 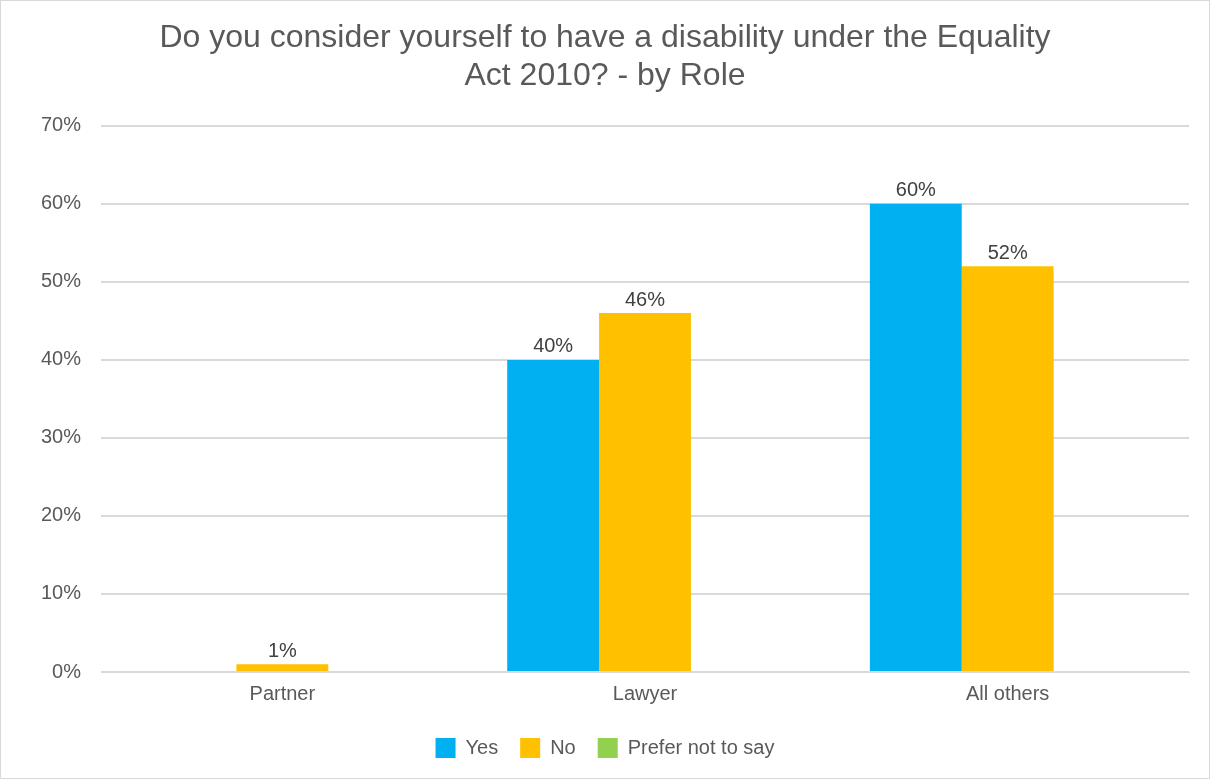 I want to click on y-tick-label: 10%, so click(x=61, y=592).